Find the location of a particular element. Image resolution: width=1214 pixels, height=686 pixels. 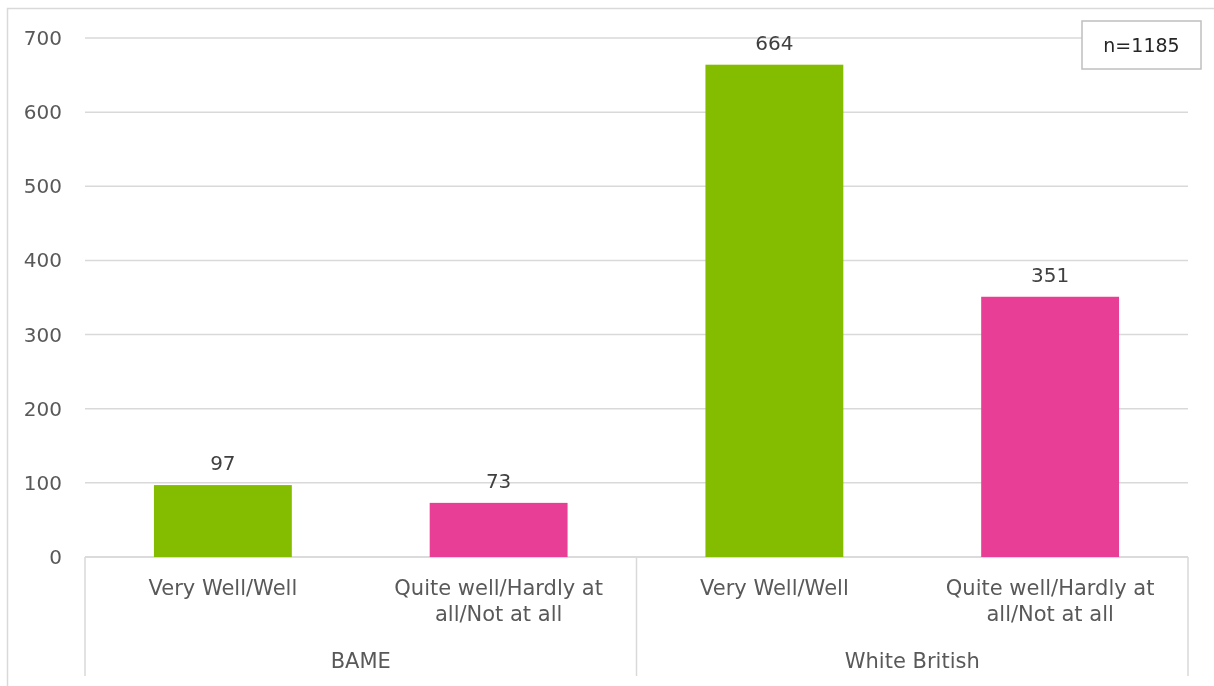

y-tick-label: 300 is located at coordinates (42, 334).